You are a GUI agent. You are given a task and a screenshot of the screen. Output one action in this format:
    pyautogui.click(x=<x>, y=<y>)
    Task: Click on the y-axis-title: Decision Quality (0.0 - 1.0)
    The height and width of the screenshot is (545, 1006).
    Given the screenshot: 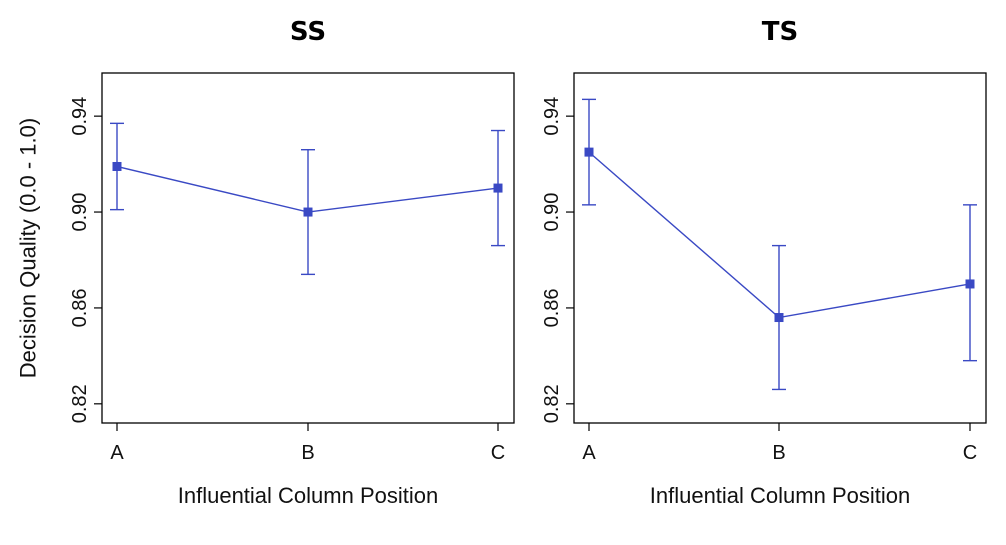 What is the action you would take?
    pyautogui.click(x=28, y=248)
    